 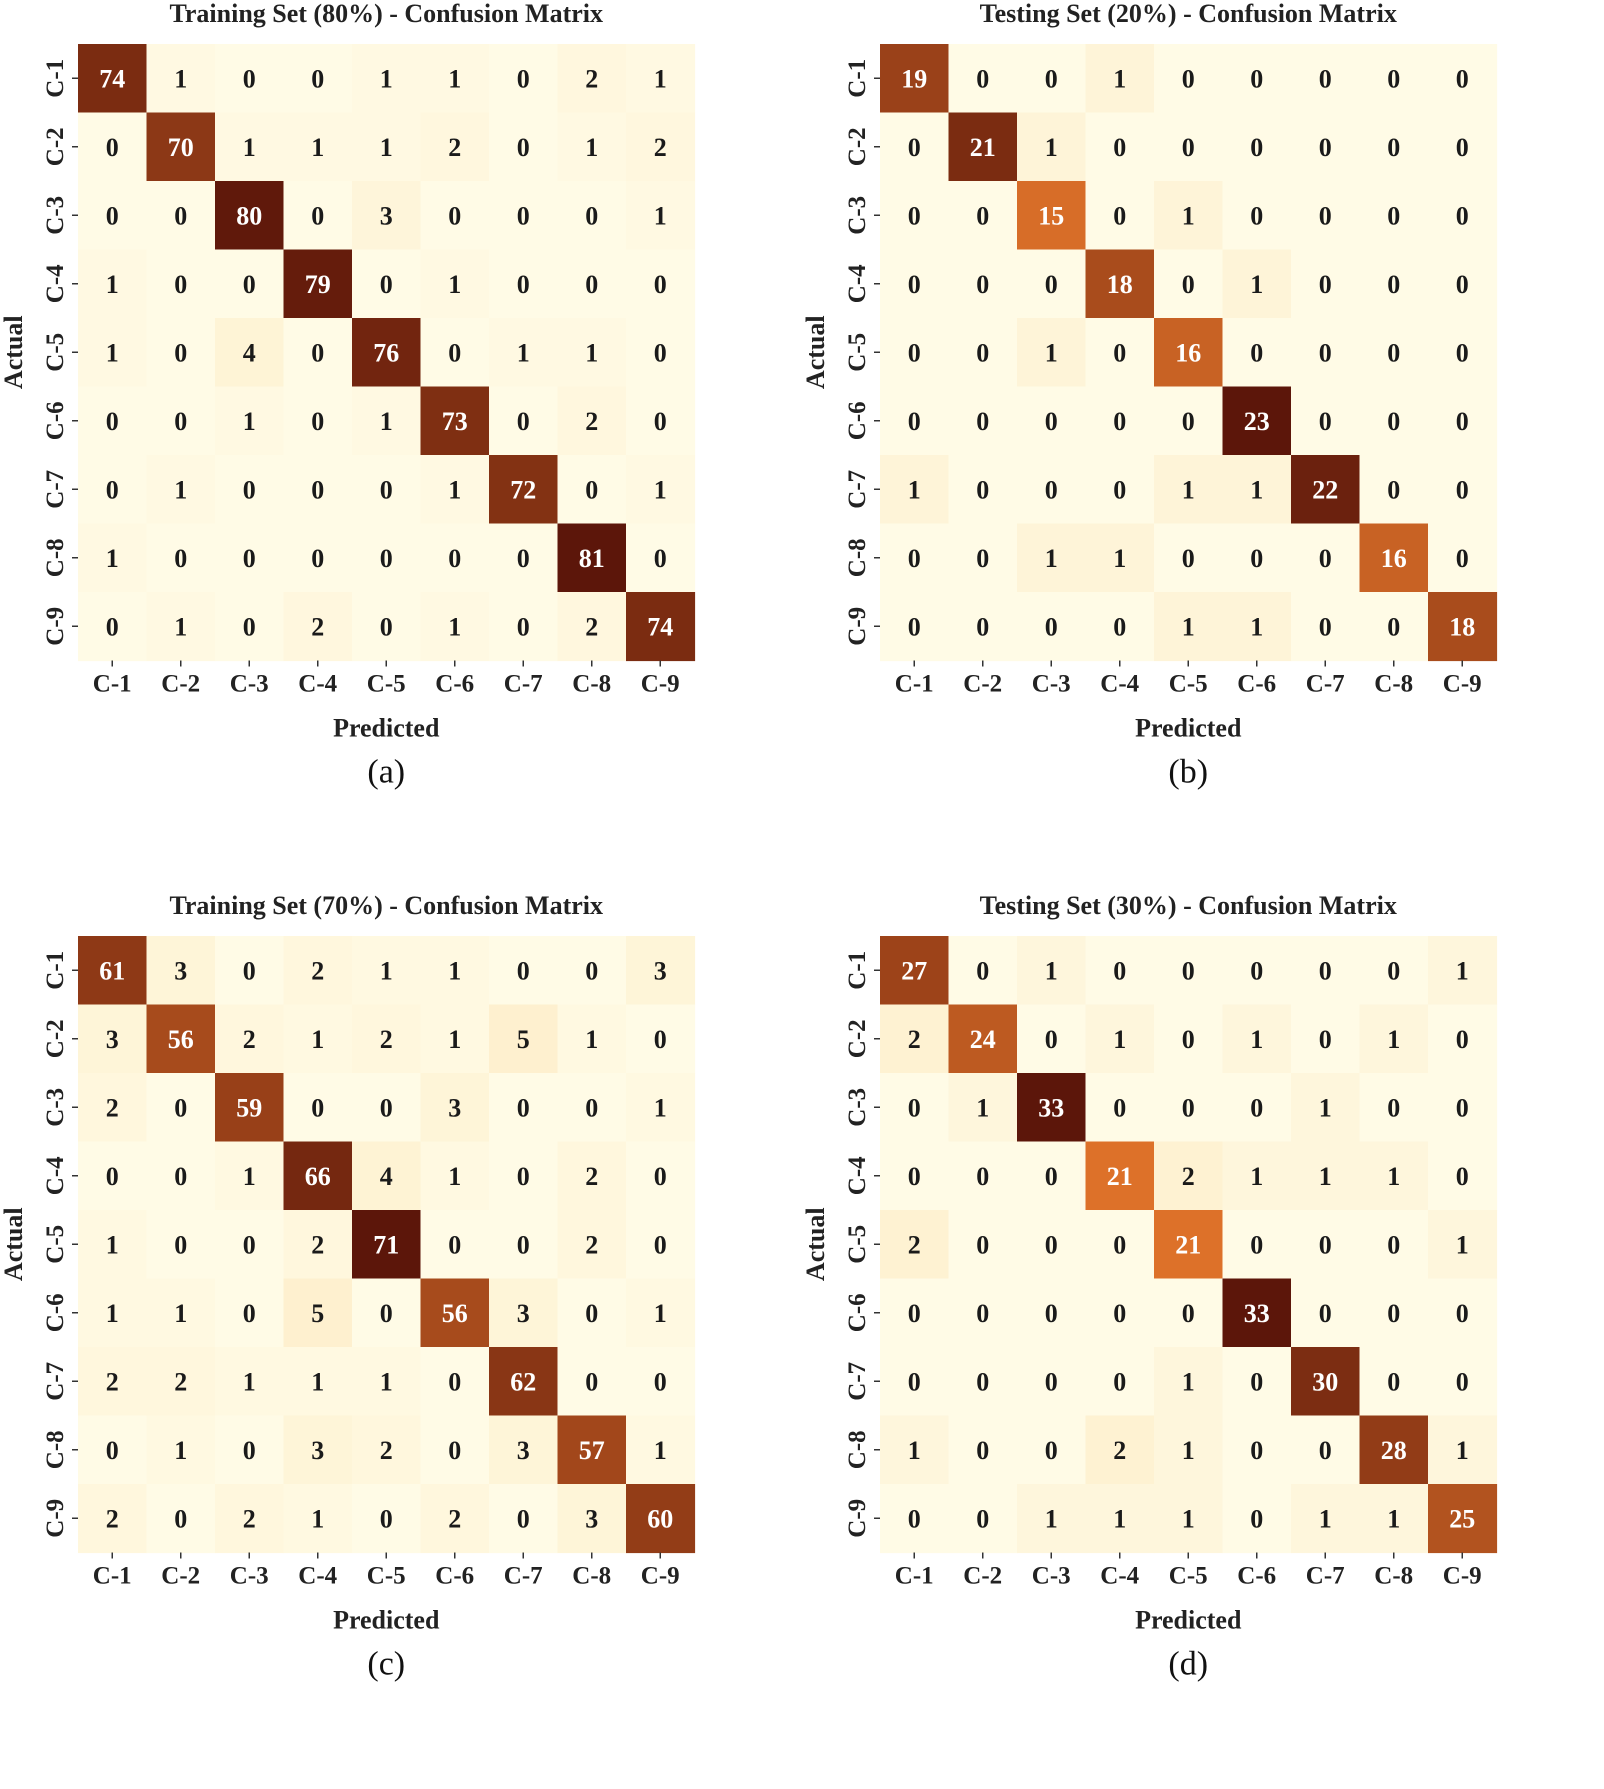 What do you see at coordinates (250, 79) in the screenshot?
I see `heatmap-cell-a-r1-c3` at bounding box center [250, 79].